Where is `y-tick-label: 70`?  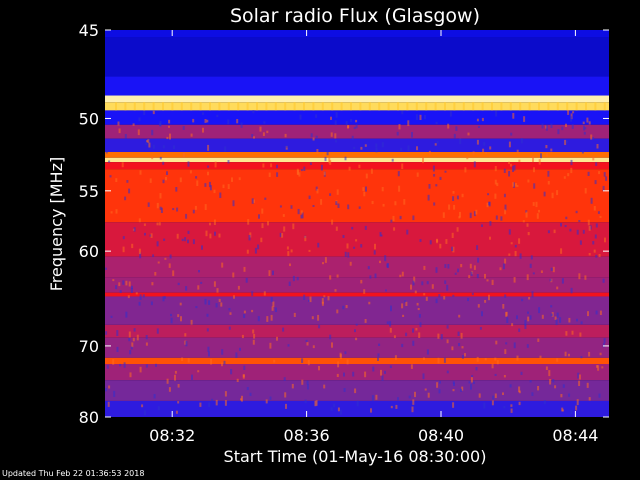 y-tick-label: 70 is located at coordinates (89, 346).